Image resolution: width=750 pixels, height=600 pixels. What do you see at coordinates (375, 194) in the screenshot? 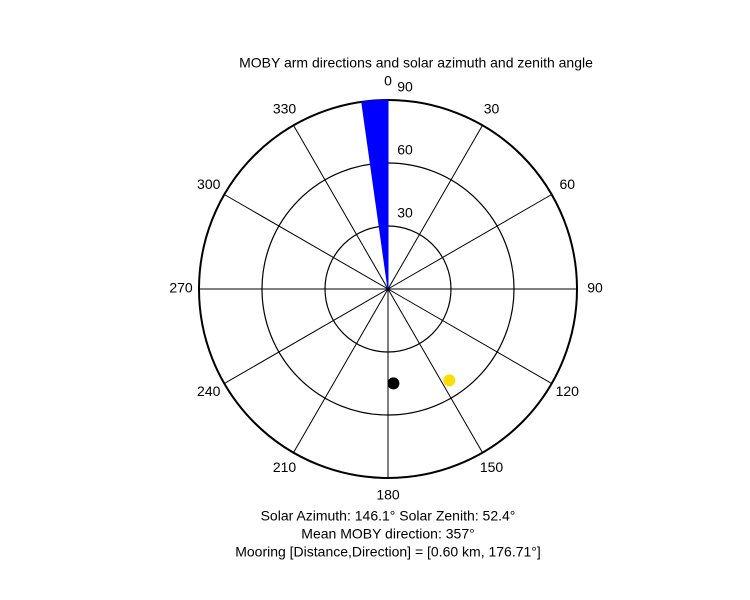
I see `arm-wedge` at bounding box center [375, 194].